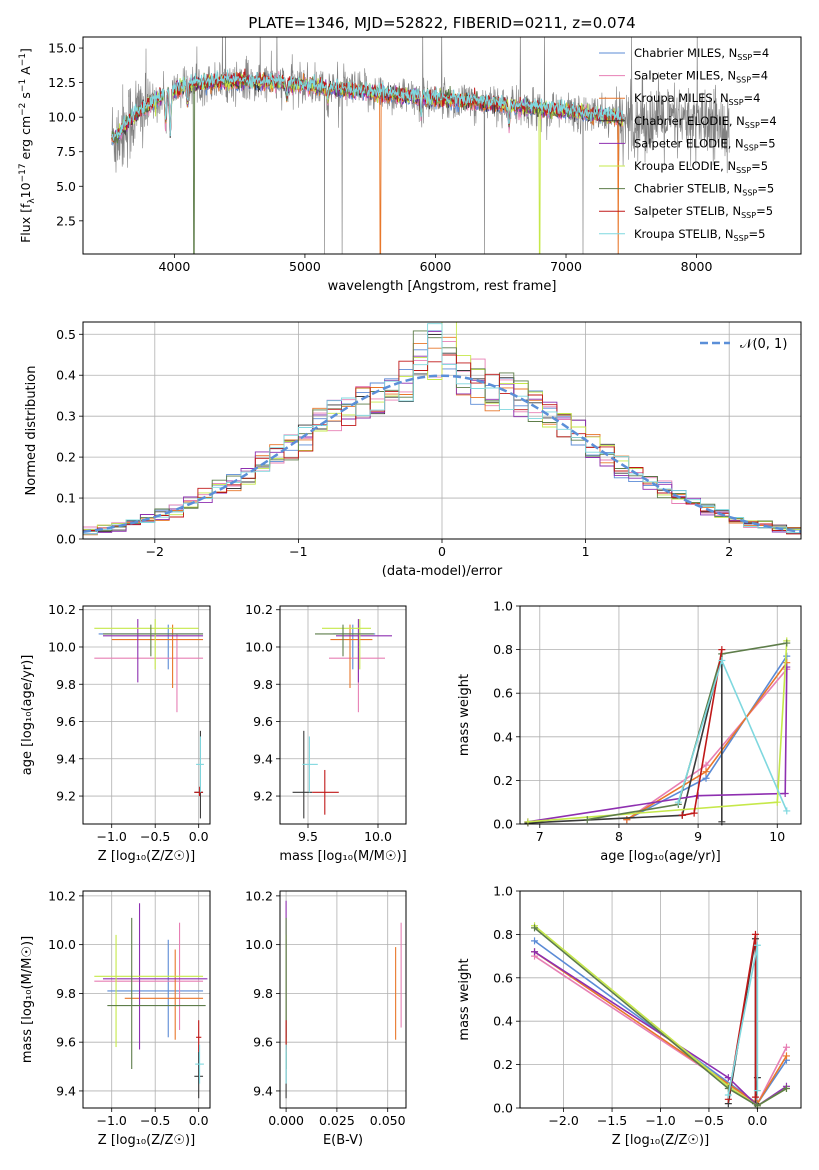  What do you see at coordinates (436, 266) in the screenshot?
I see `x-tick-label: 6000` at bounding box center [436, 266].